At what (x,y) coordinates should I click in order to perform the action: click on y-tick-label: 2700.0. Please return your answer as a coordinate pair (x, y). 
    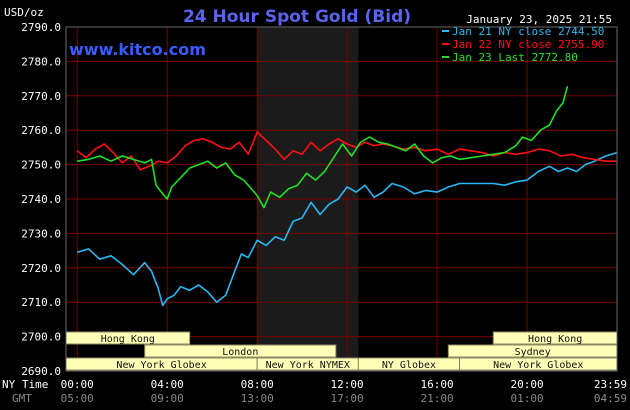
    Looking at the image, I should click on (41, 337).